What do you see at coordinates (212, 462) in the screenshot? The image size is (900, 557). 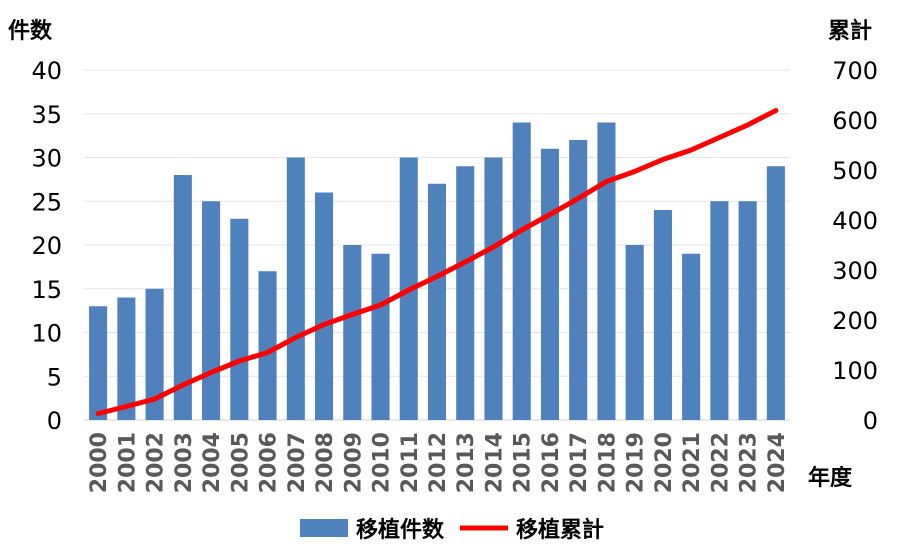 I see `x-tick-label: 2004` at bounding box center [212, 462].